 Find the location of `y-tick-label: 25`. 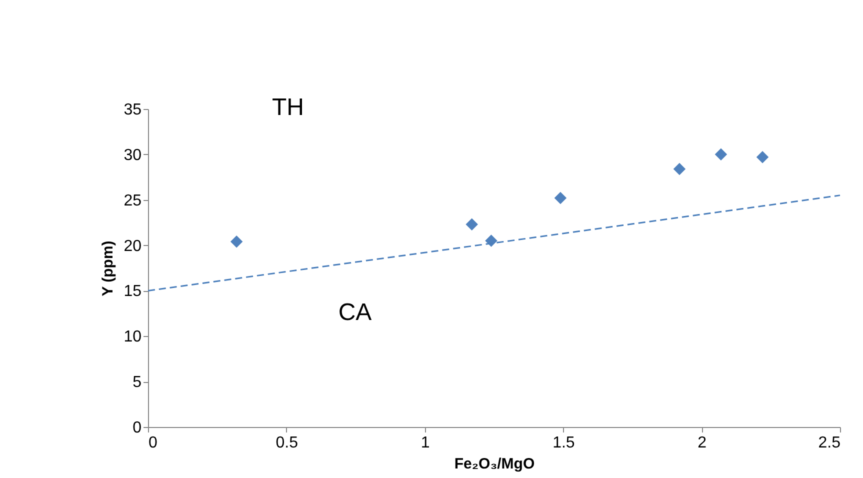

y-tick-label: 25 is located at coordinates (133, 201).